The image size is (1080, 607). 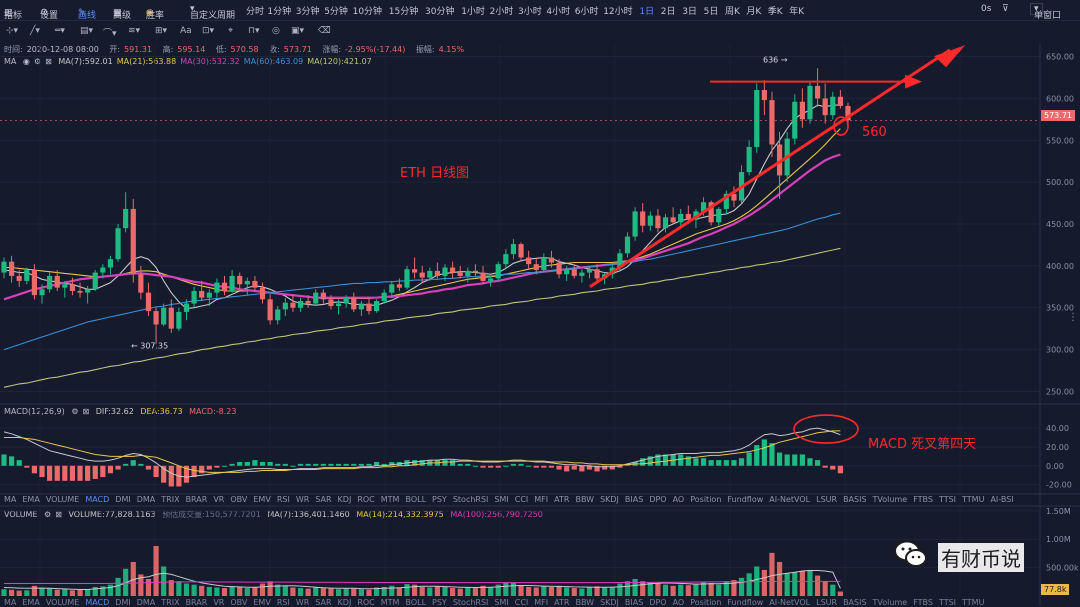 What do you see at coordinates (344, 602) in the screenshot?
I see `indicator-tab: KDJ` at bounding box center [344, 602].